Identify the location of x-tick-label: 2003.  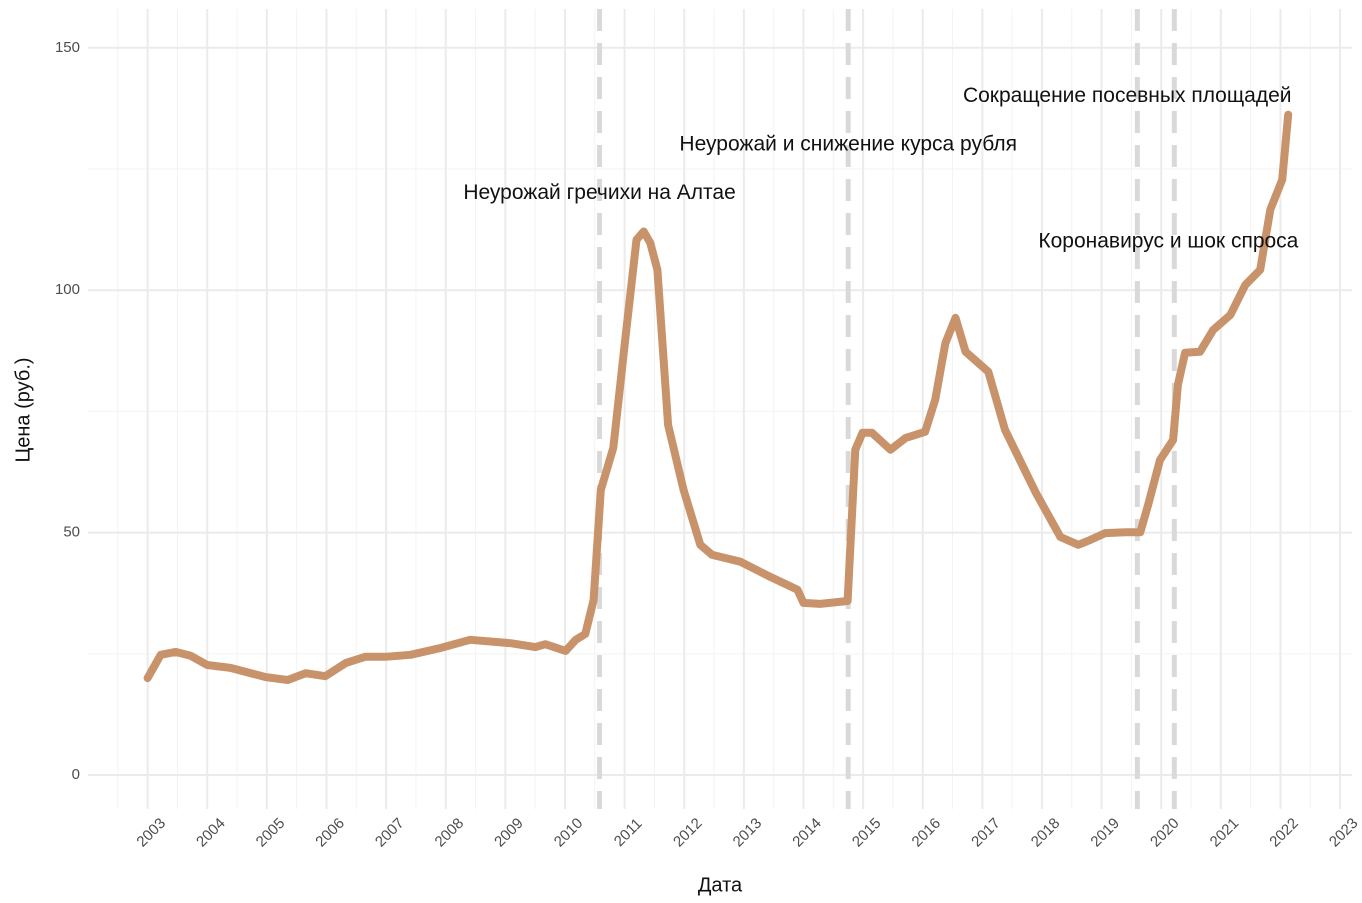
(151, 833).